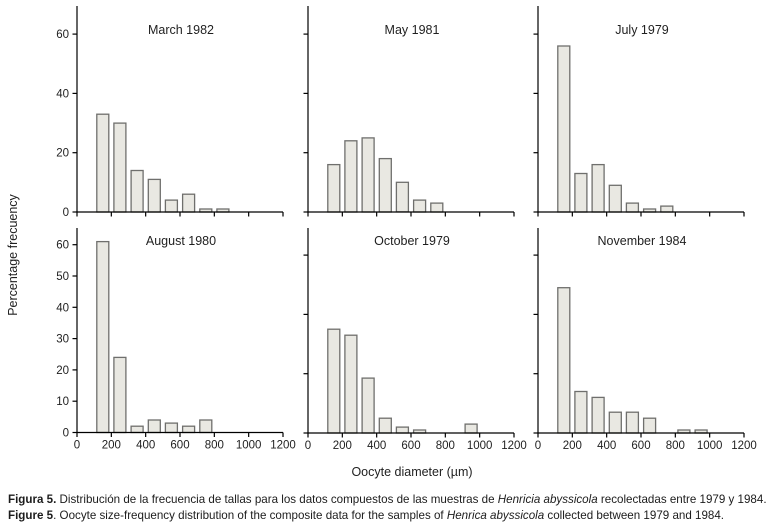  I want to click on caption-text: collected between 1979 and 1984., so click(634, 516).